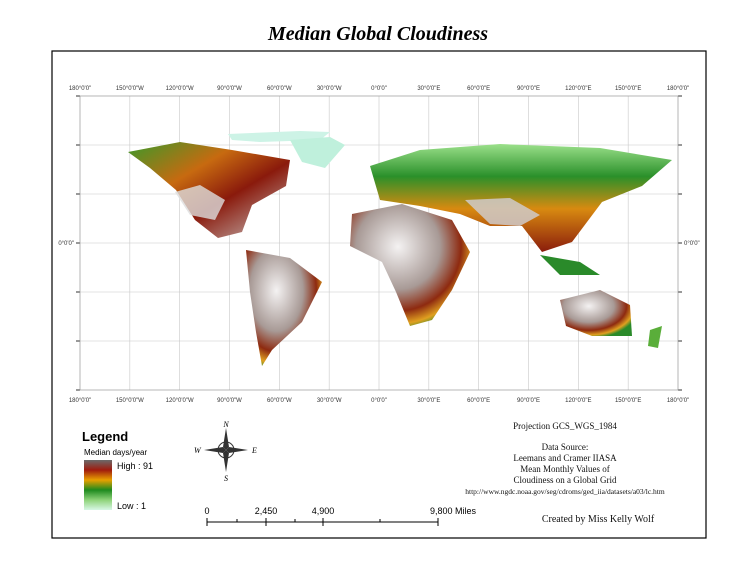  Describe the element at coordinates (340, 516) in the screenshot. I see `scale-bar: 0 2,450 4,900 9,800 Miles` at that location.